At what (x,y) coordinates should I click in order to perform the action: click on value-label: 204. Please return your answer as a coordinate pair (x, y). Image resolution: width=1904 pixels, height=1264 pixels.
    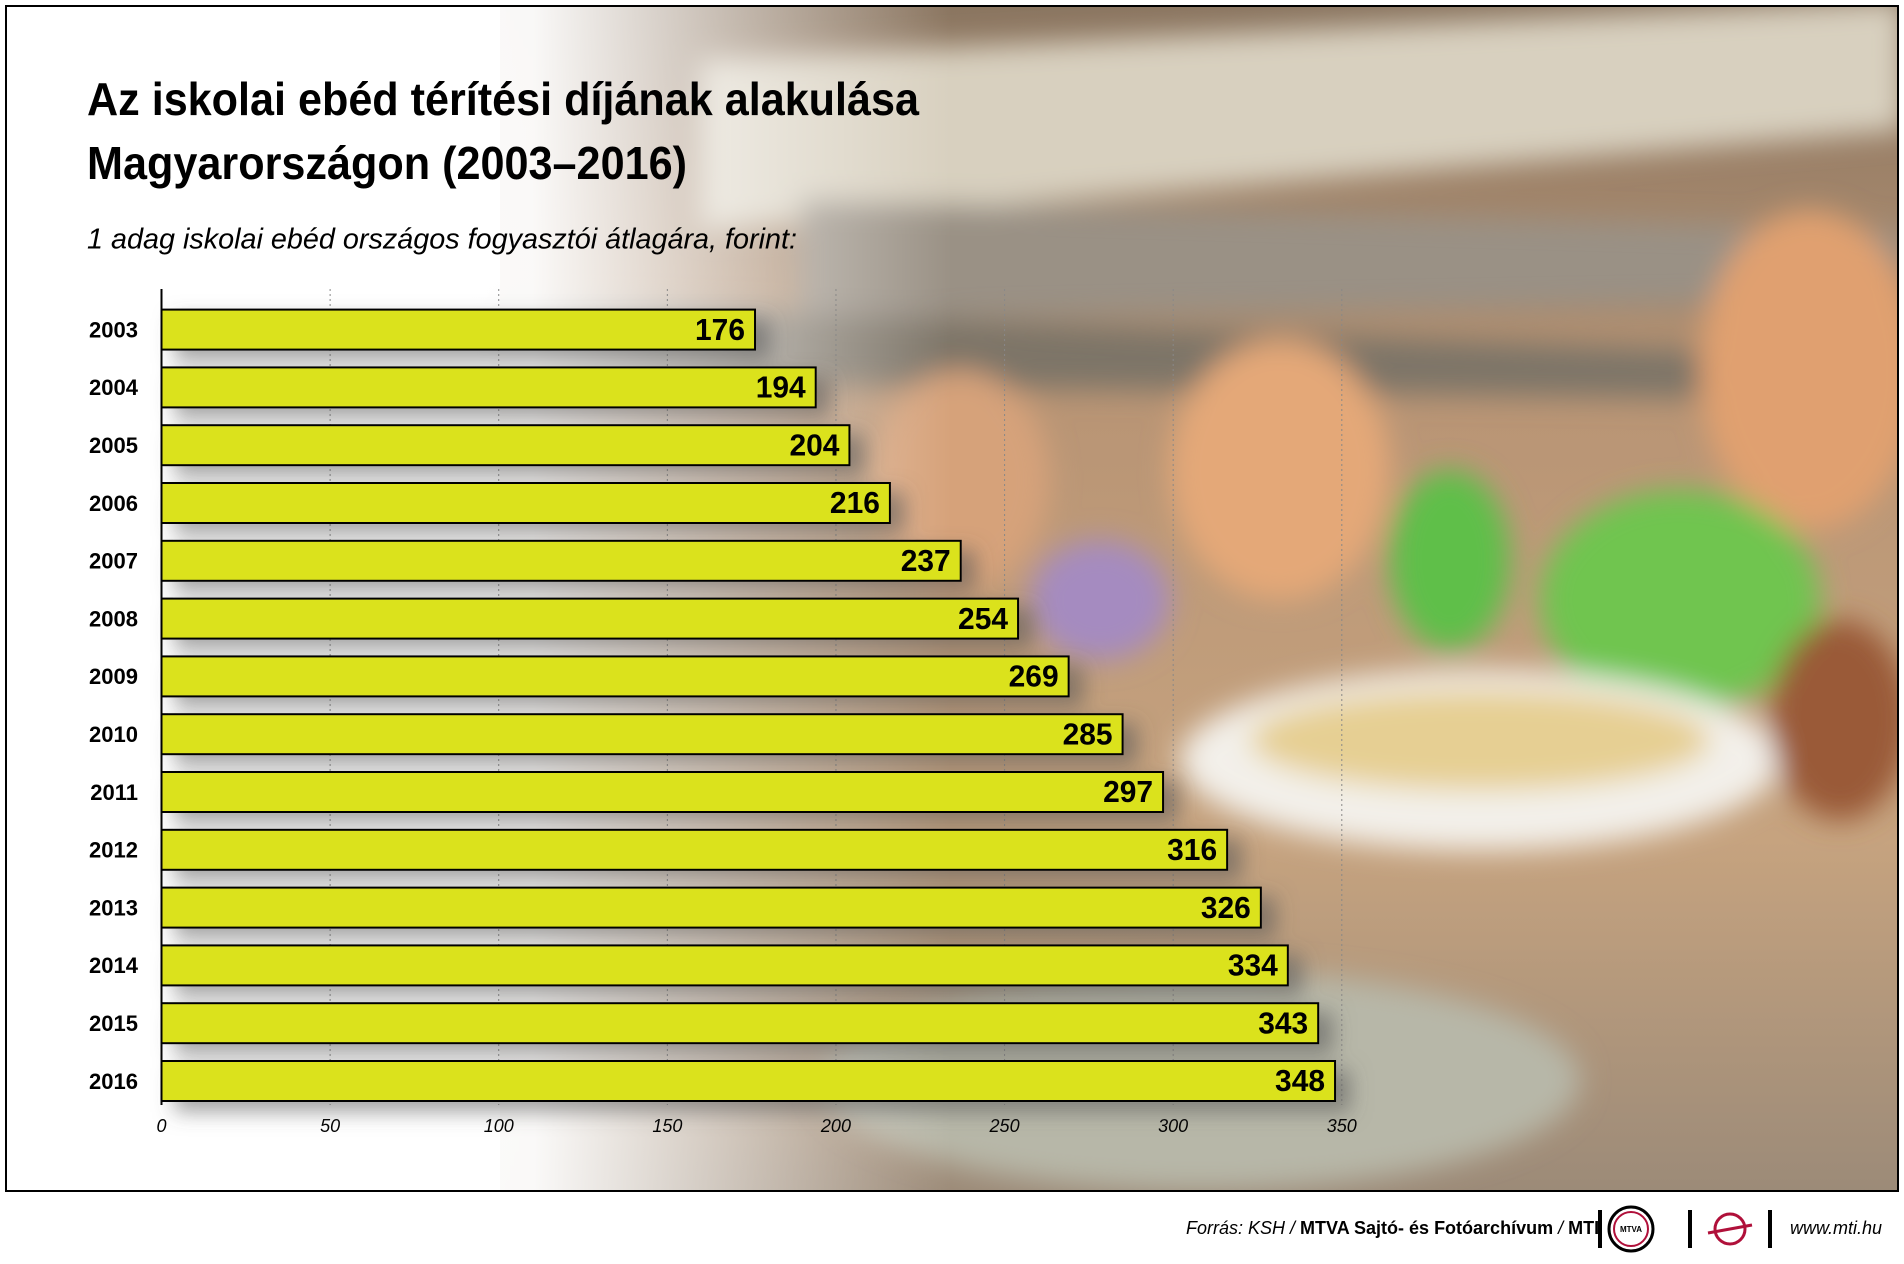
    Looking at the image, I should click on (814, 444).